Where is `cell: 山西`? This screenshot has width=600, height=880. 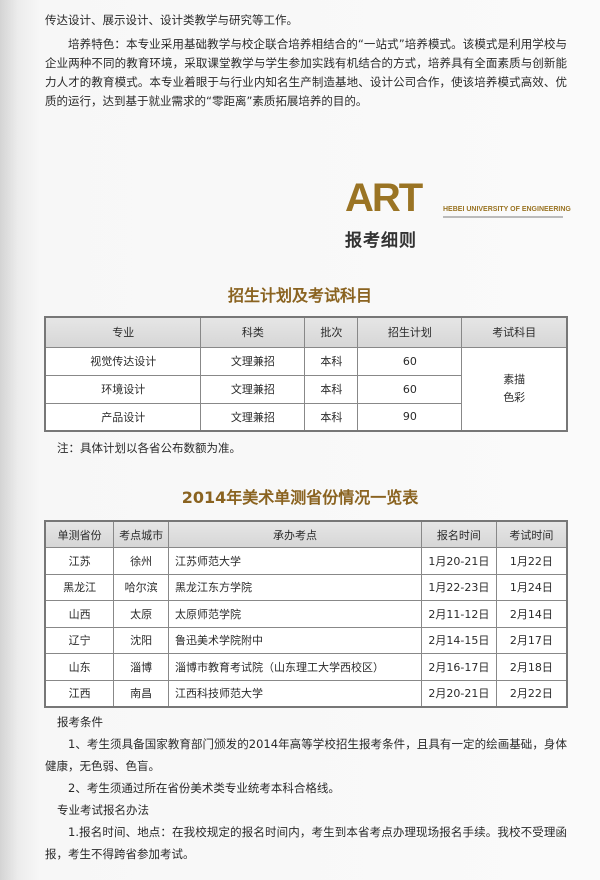
cell: 山西 is located at coordinates (79, 614).